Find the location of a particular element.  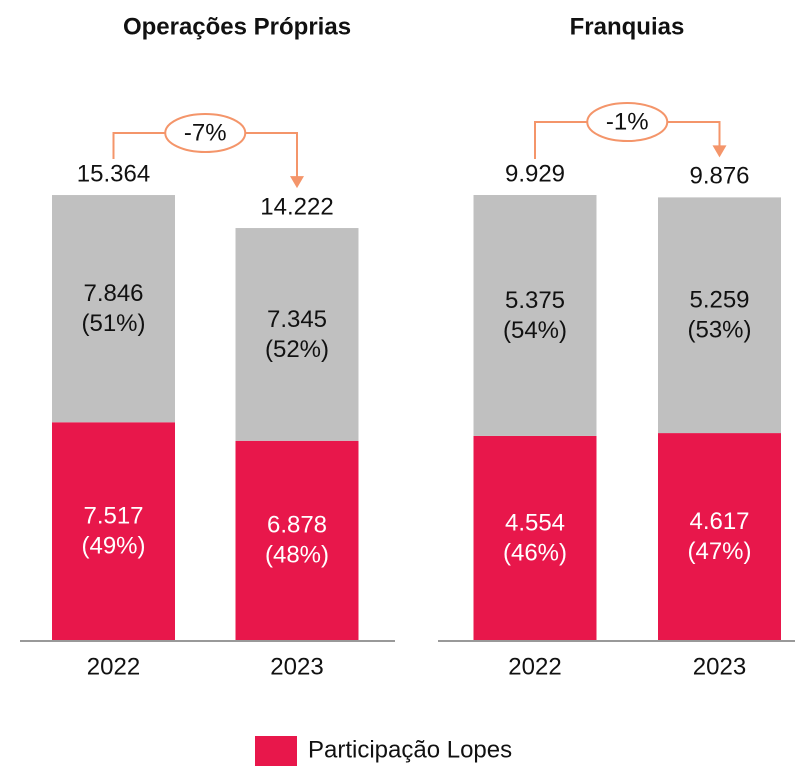

chart-title: Operações Próprias is located at coordinates (237, 26).